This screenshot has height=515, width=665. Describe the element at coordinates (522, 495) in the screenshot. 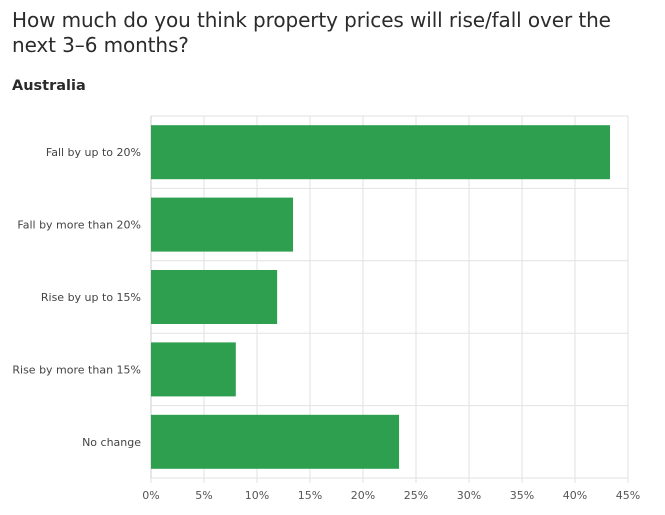

I see `x-tick-label-7: 35%` at that location.